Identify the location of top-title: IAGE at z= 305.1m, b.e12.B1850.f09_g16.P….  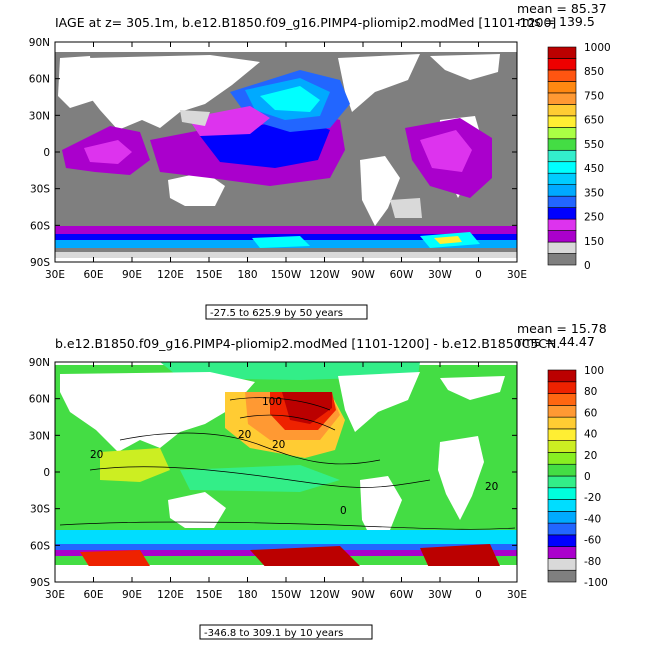
(305, 22).